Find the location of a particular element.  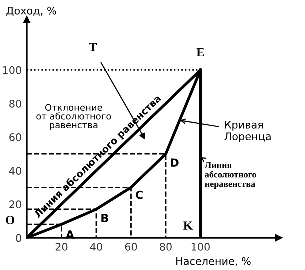

annotation: Кривая Лоренца is located at coordinates (247, 132).